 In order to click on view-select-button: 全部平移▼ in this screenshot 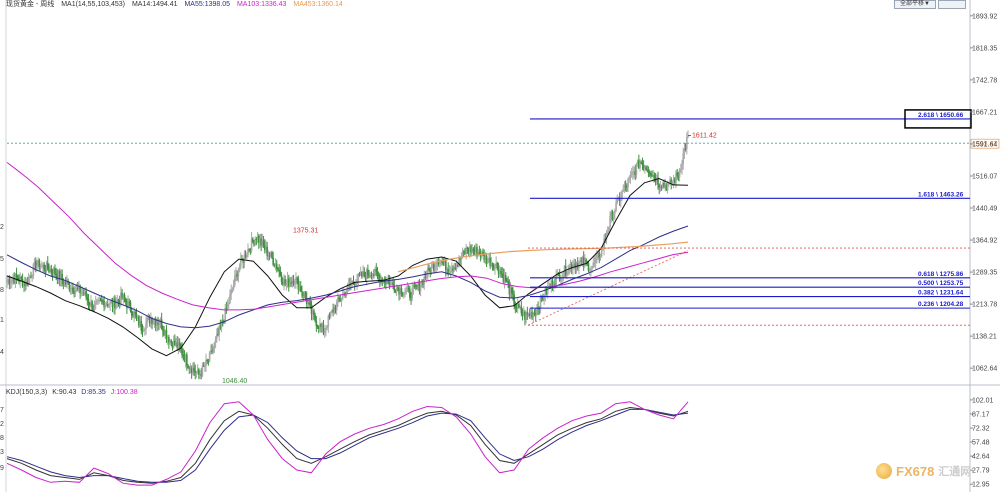, I will do `click(915, 4)`.